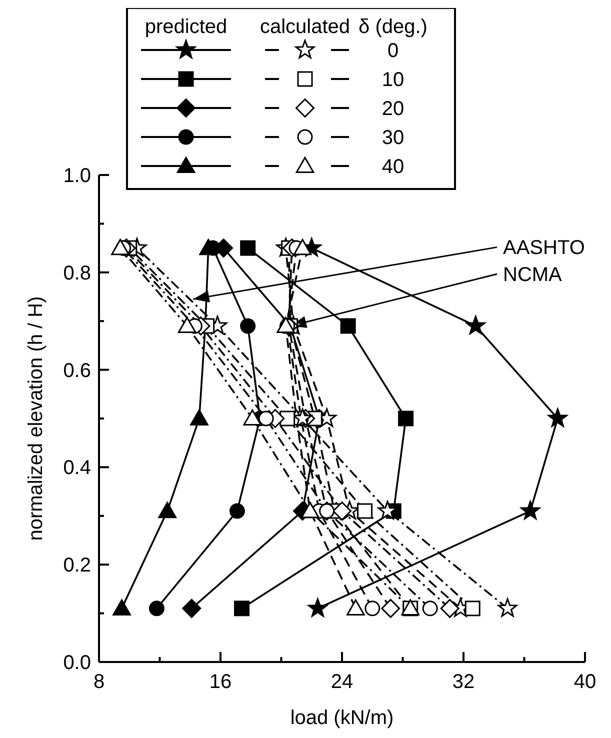 Image resolution: width=611 pixels, height=738 pixels. What do you see at coordinates (220, 682) in the screenshot?
I see `x-tick-label: 16` at bounding box center [220, 682].